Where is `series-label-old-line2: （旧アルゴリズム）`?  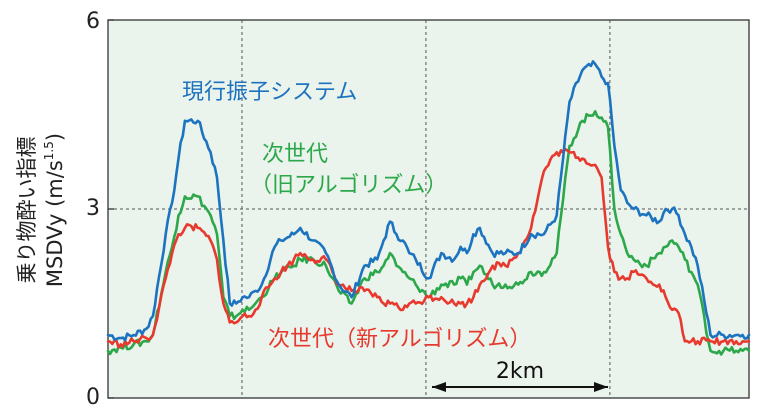 series-label-old-line2: （旧アルゴリズム） is located at coordinates (348, 185).